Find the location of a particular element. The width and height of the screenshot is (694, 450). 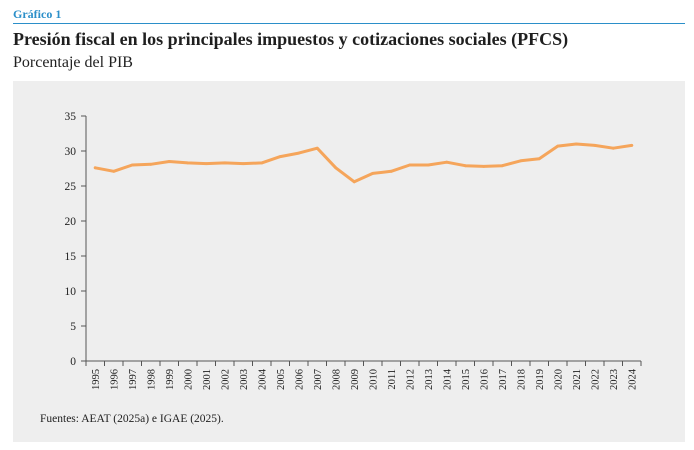

x-tick-label: 2024 is located at coordinates (632, 379).